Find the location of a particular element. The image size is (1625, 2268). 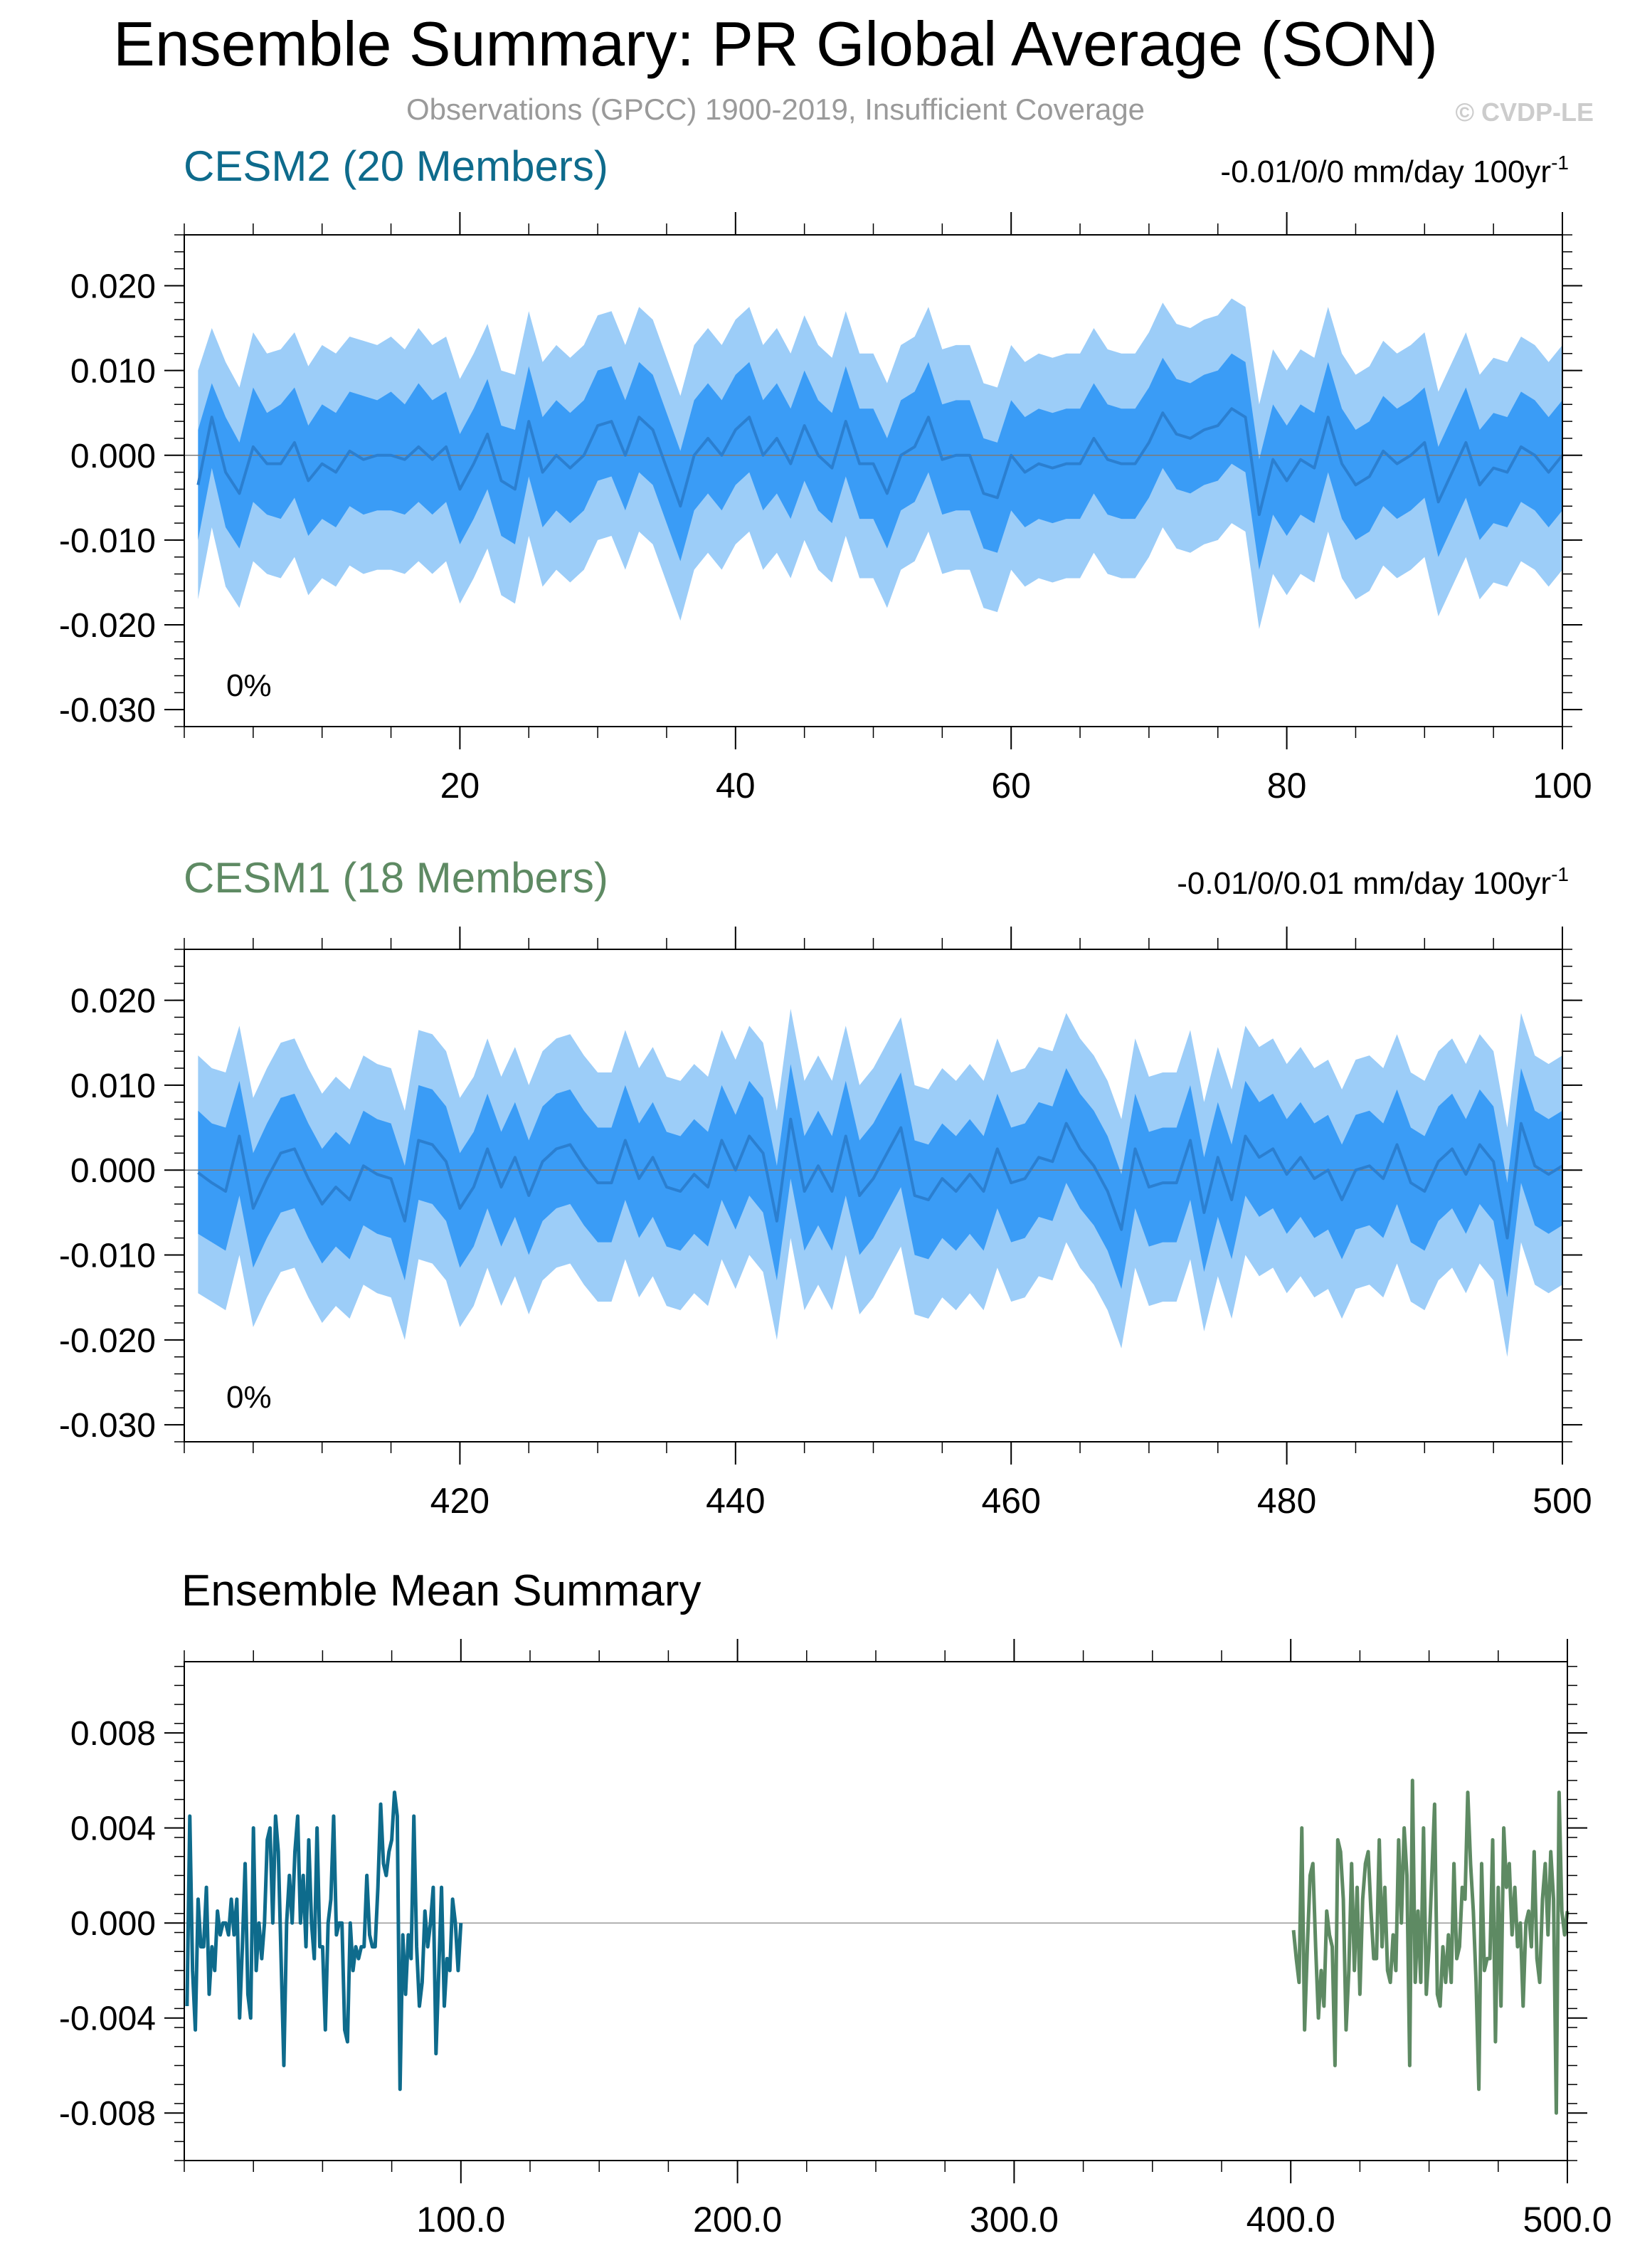

panel-cesm2-title: CESM2 (20 Members) is located at coordinates (396, 166).